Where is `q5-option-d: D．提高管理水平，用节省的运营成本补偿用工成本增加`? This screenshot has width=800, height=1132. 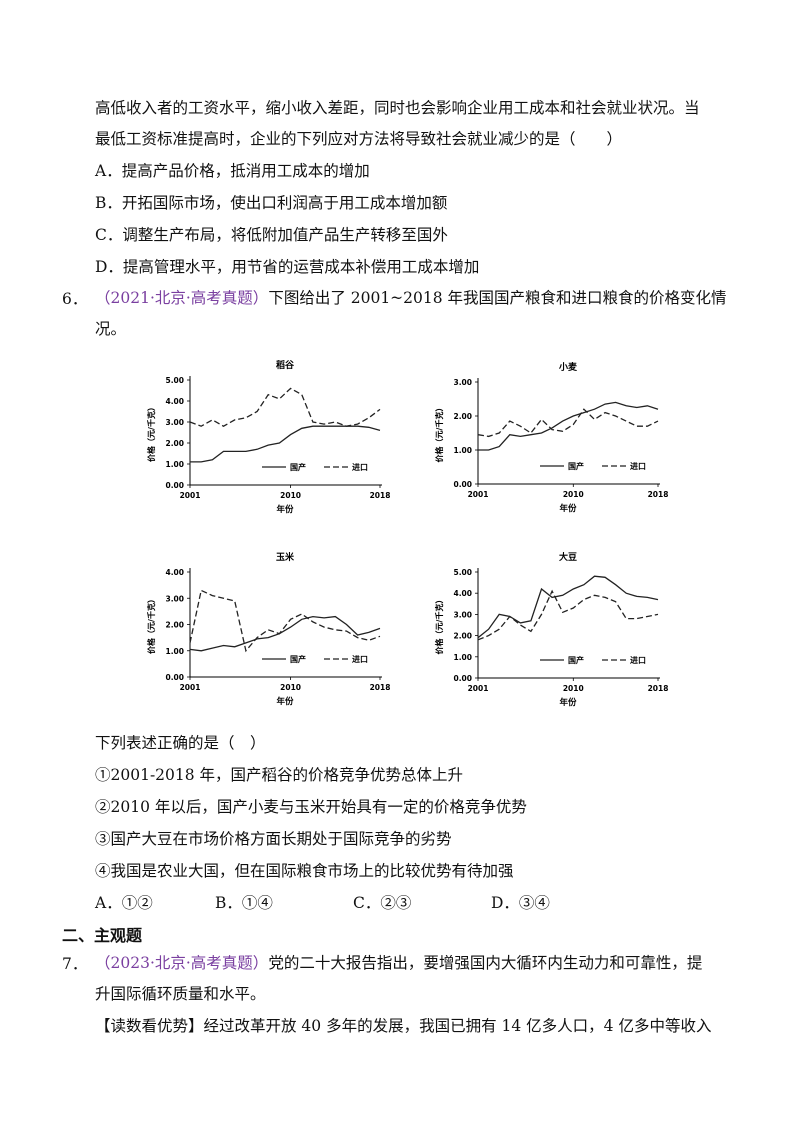 q5-option-d: D．提高管理水平，用节省的运营成本补偿用工成本增加 is located at coordinates (287, 267).